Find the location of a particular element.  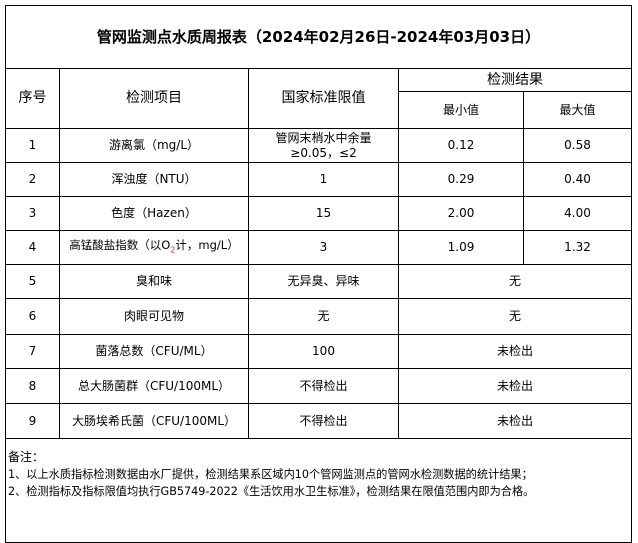

row-no: 4 is located at coordinates (32, 247).